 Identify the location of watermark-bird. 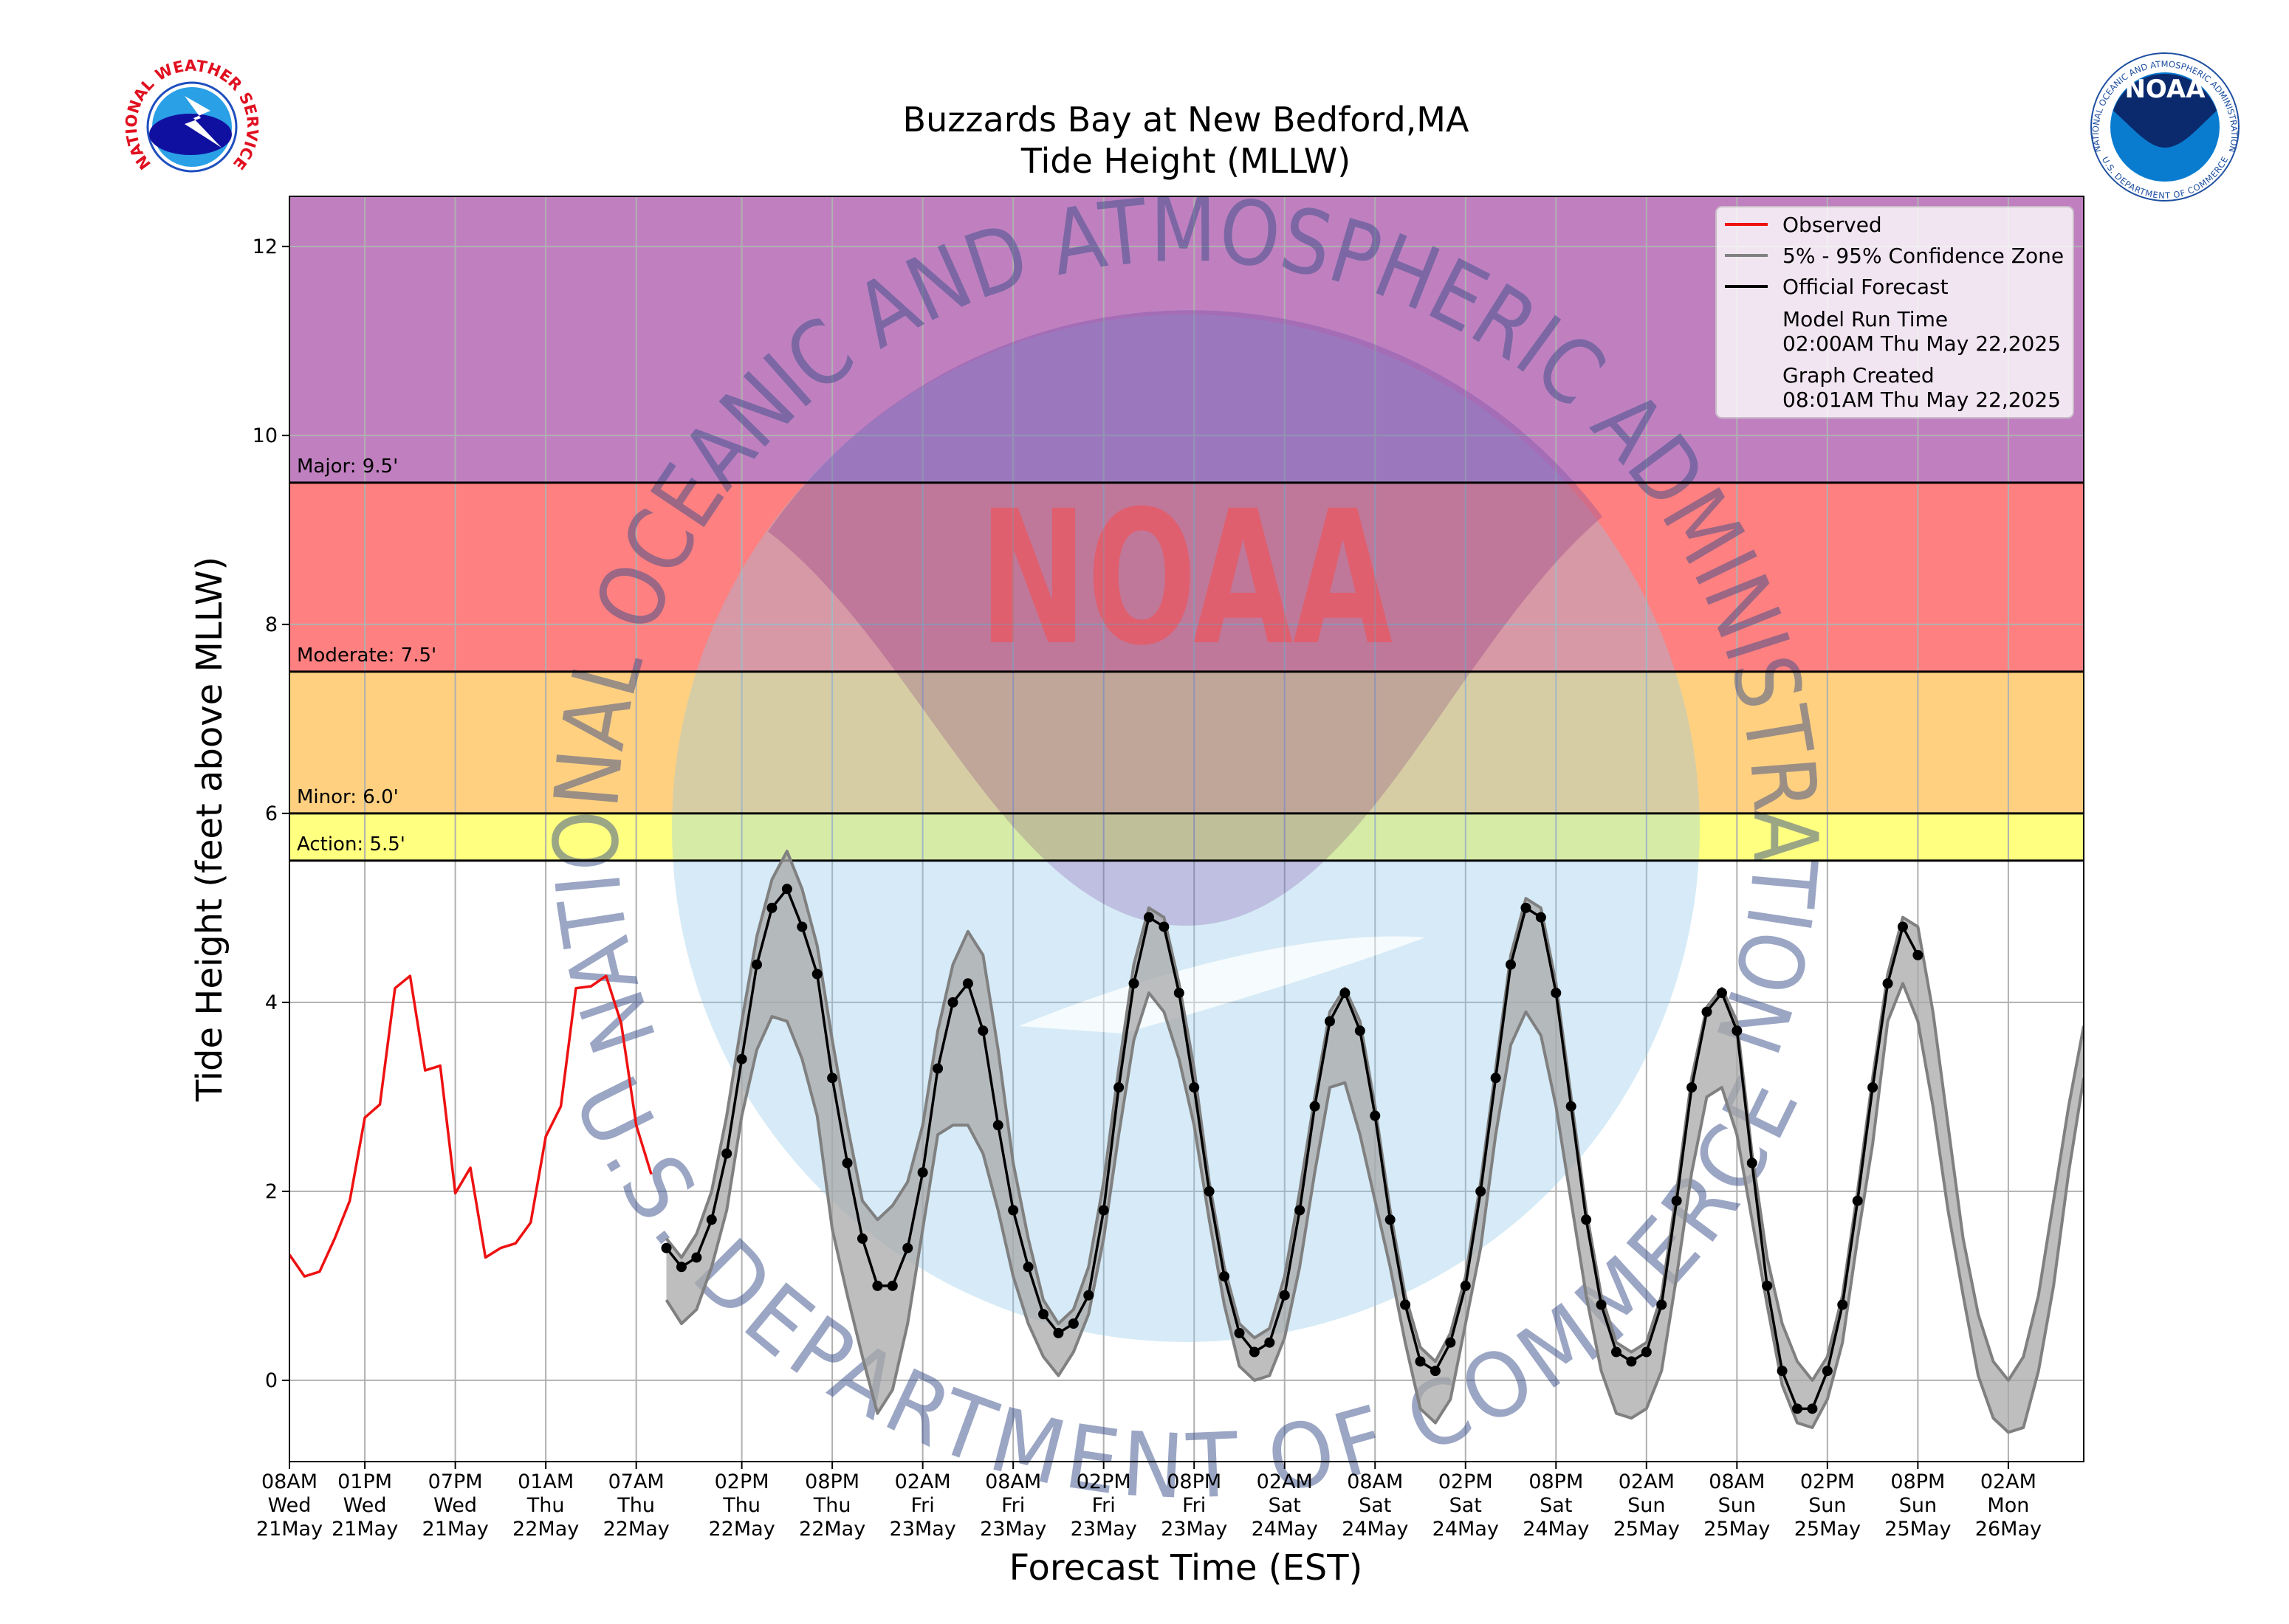
(1185, 618).